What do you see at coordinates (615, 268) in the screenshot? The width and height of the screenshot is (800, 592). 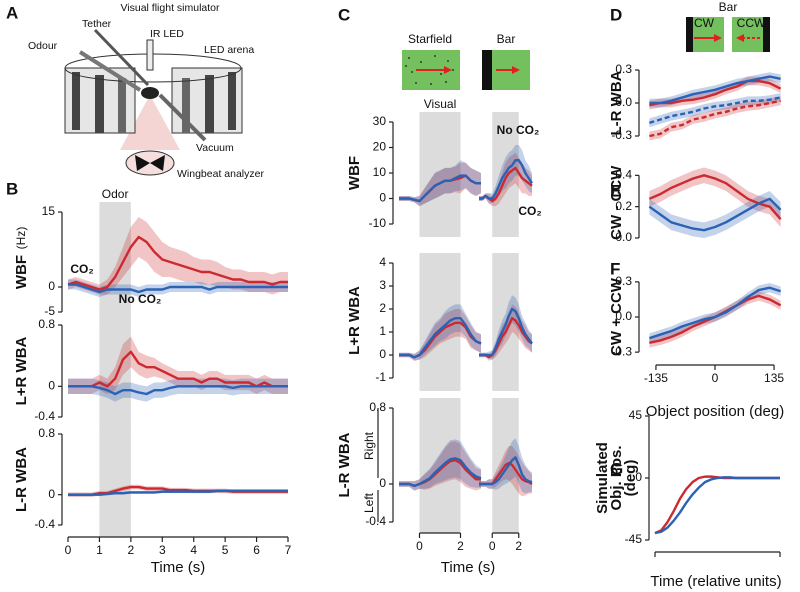 I see `panel-label: F` at bounding box center [615, 268].